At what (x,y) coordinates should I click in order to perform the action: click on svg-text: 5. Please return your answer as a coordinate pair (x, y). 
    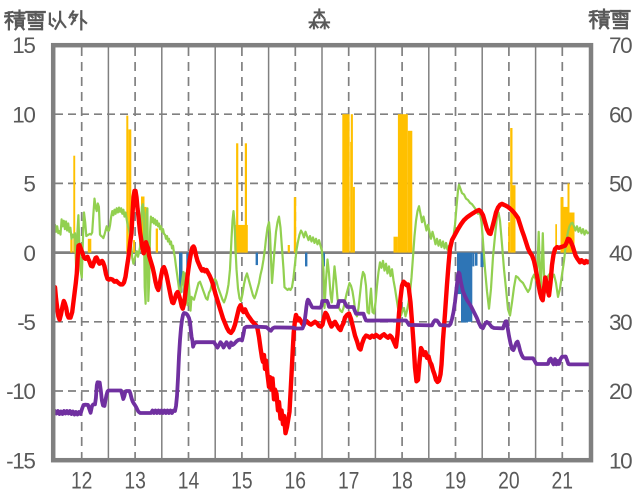
    Looking at the image, I should click on (29, 184).